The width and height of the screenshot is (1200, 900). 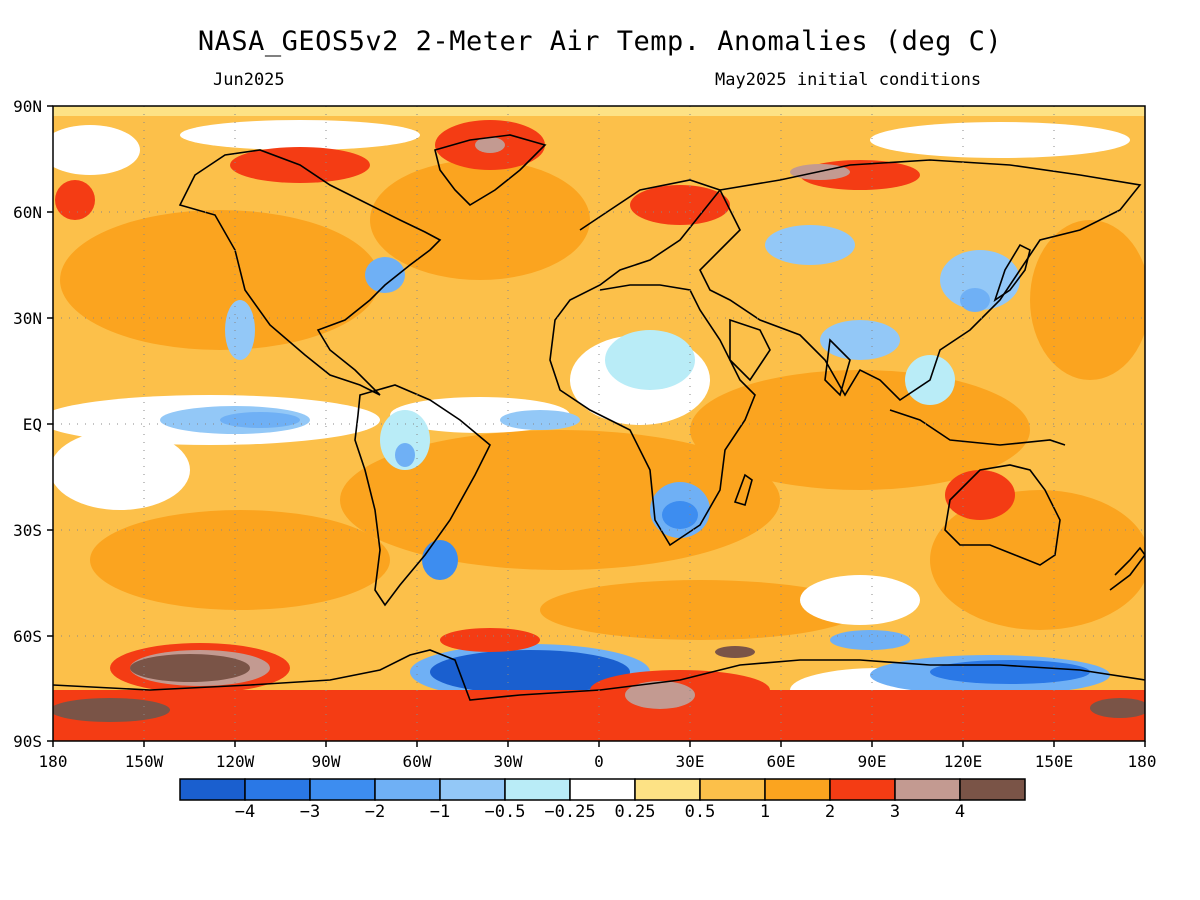 I want to click on lon-label: 0, so click(x=599, y=761).